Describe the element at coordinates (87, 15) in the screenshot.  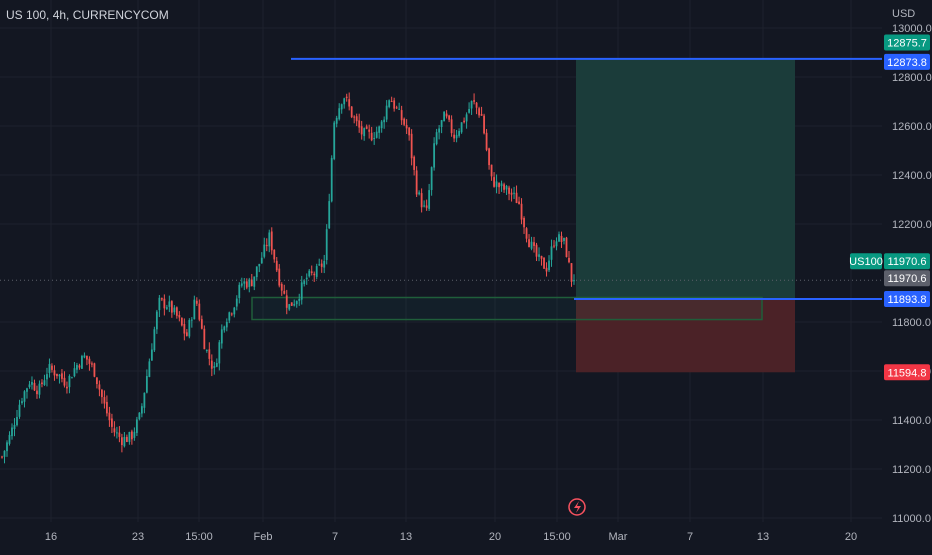
I see `symbol-legend: US 100, 4h, CURRENCYCOM` at that location.